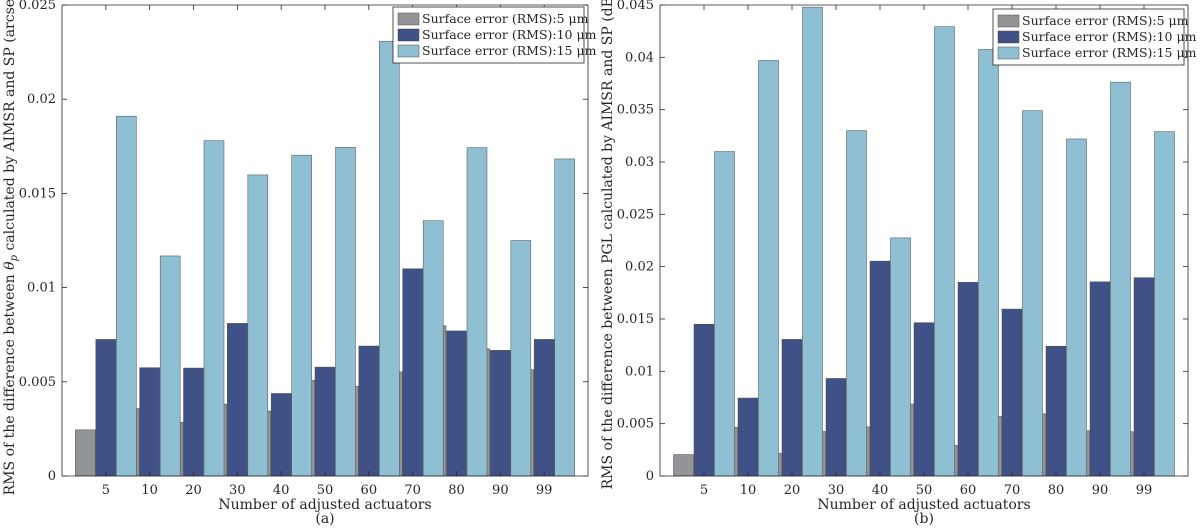 The image size is (1200, 531). What do you see at coordinates (37, 6) in the screenshot?
I see `y-tick-label: 0.025` at bounding box center [37, 6].